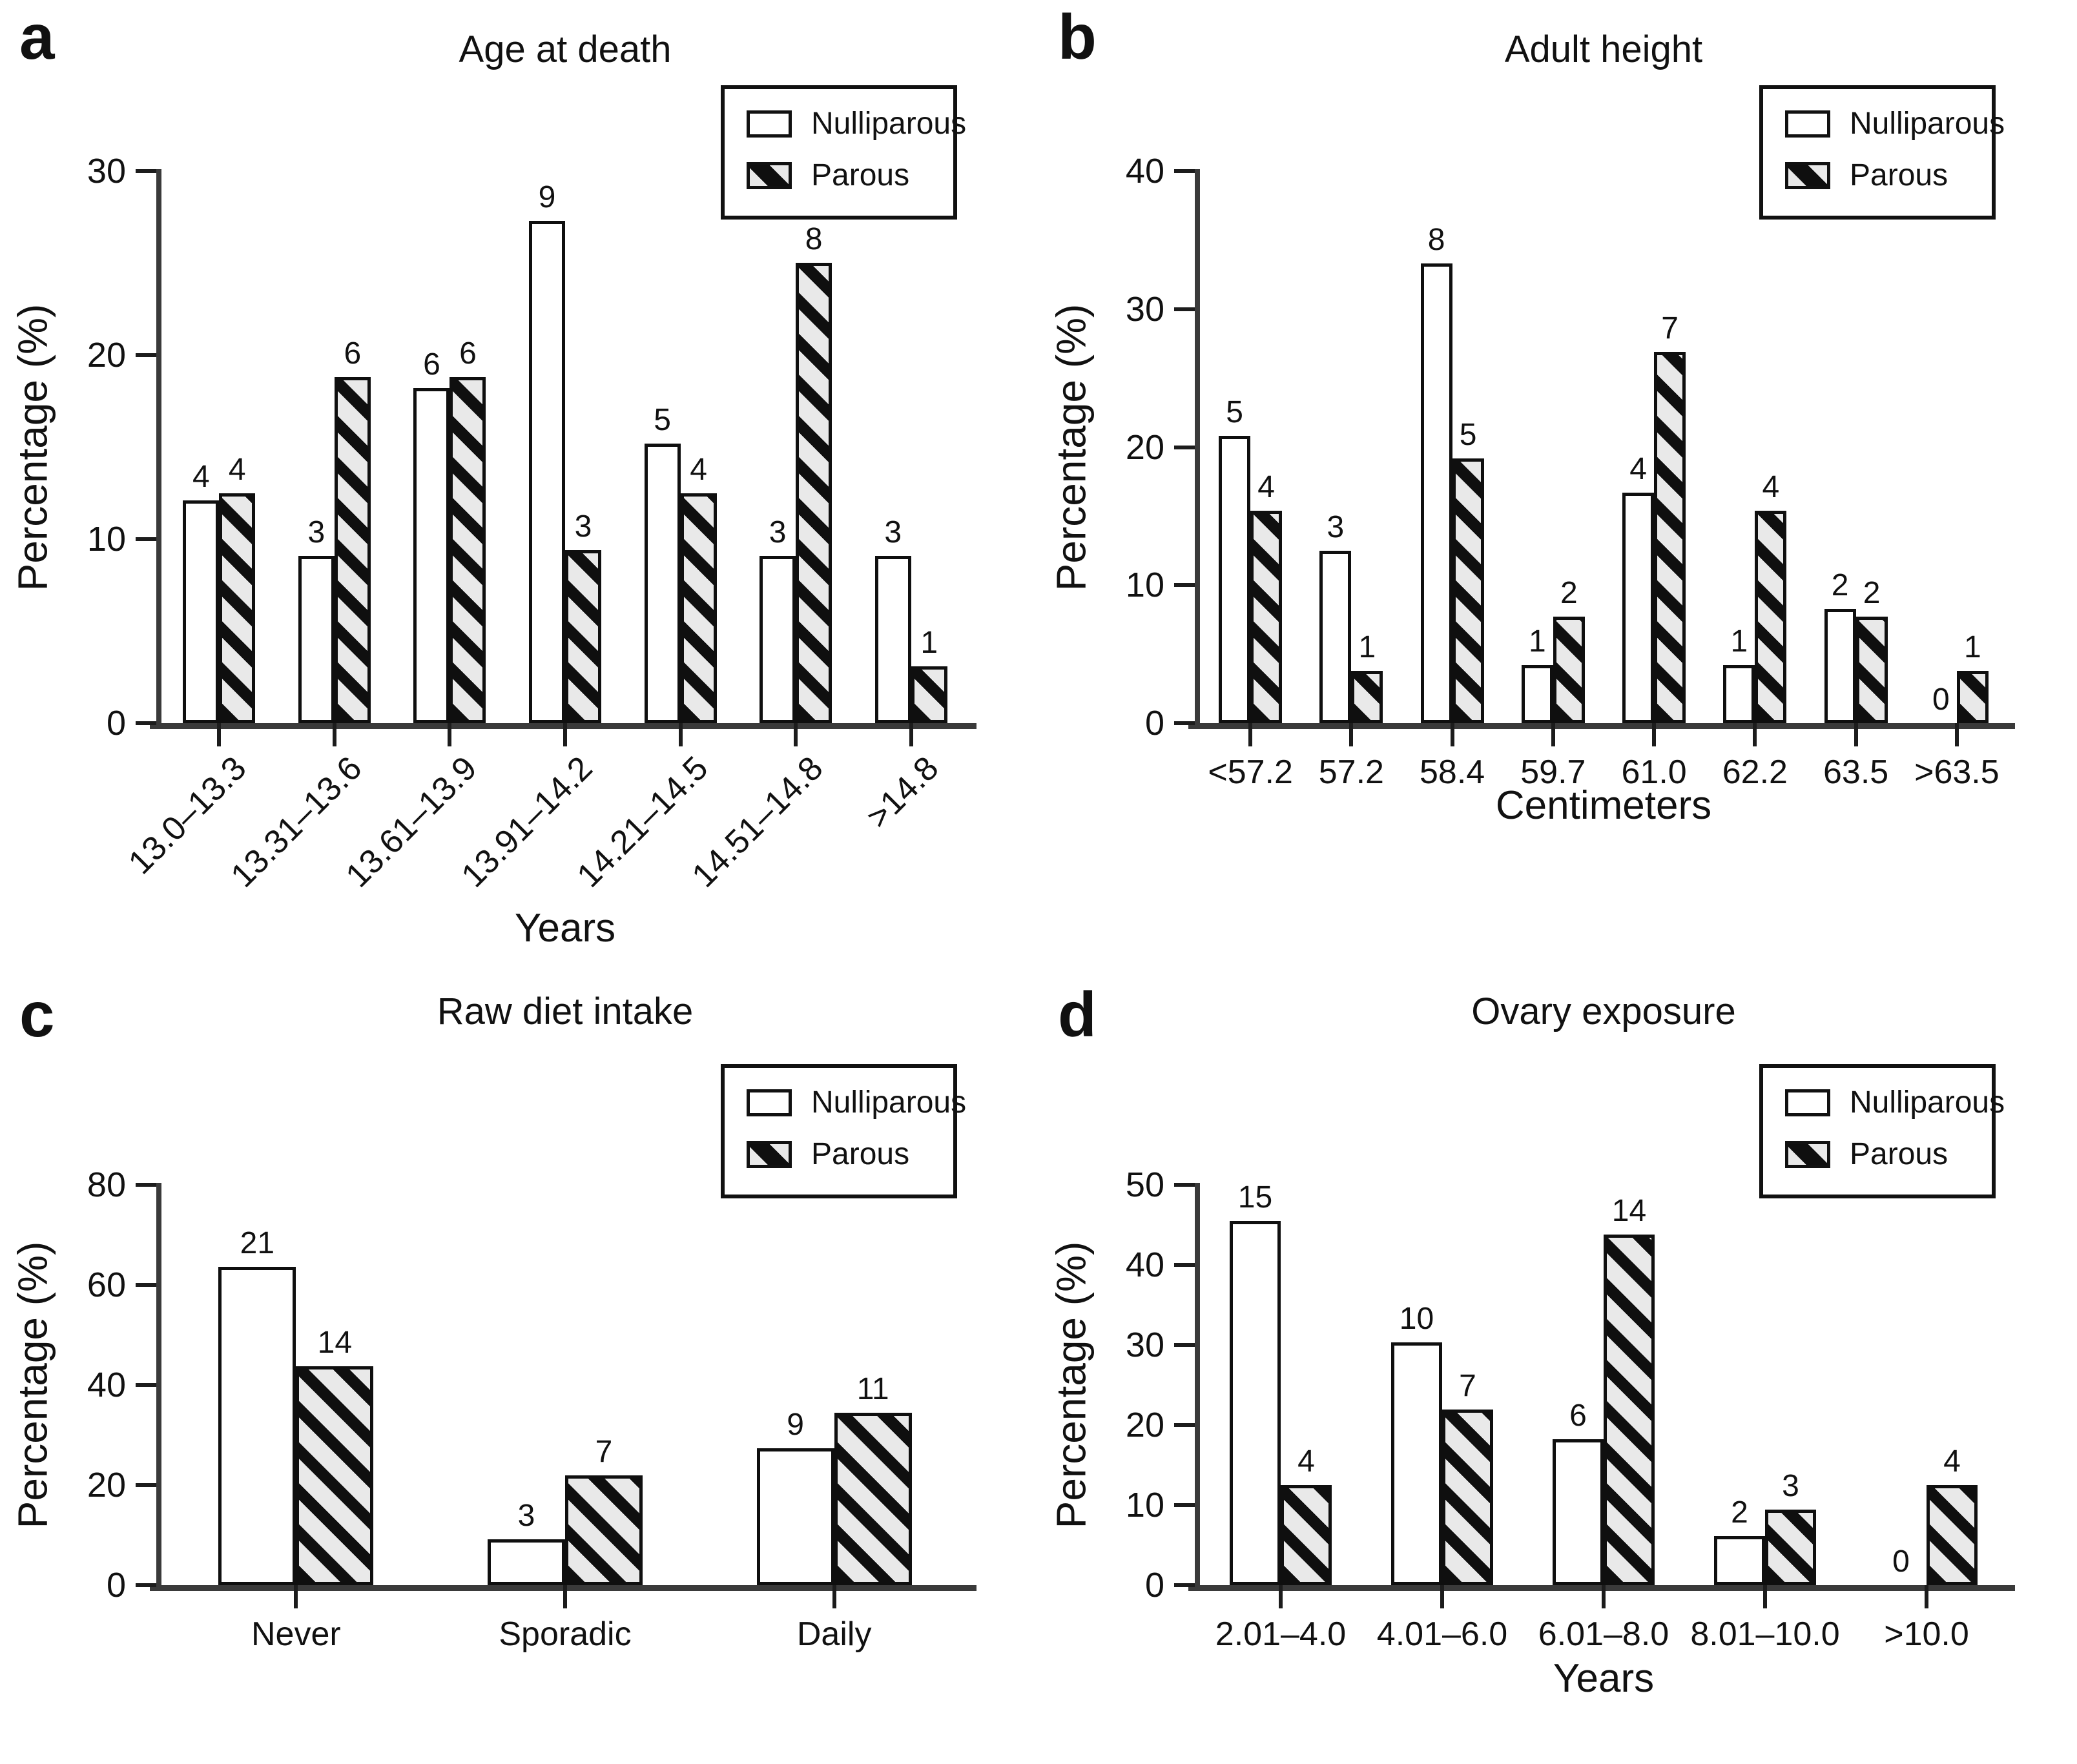 The image size is (2077, 1764). Describe the element at coordinates (37, 1015) in the screenshot. I see `panel-letter: c` at that location.